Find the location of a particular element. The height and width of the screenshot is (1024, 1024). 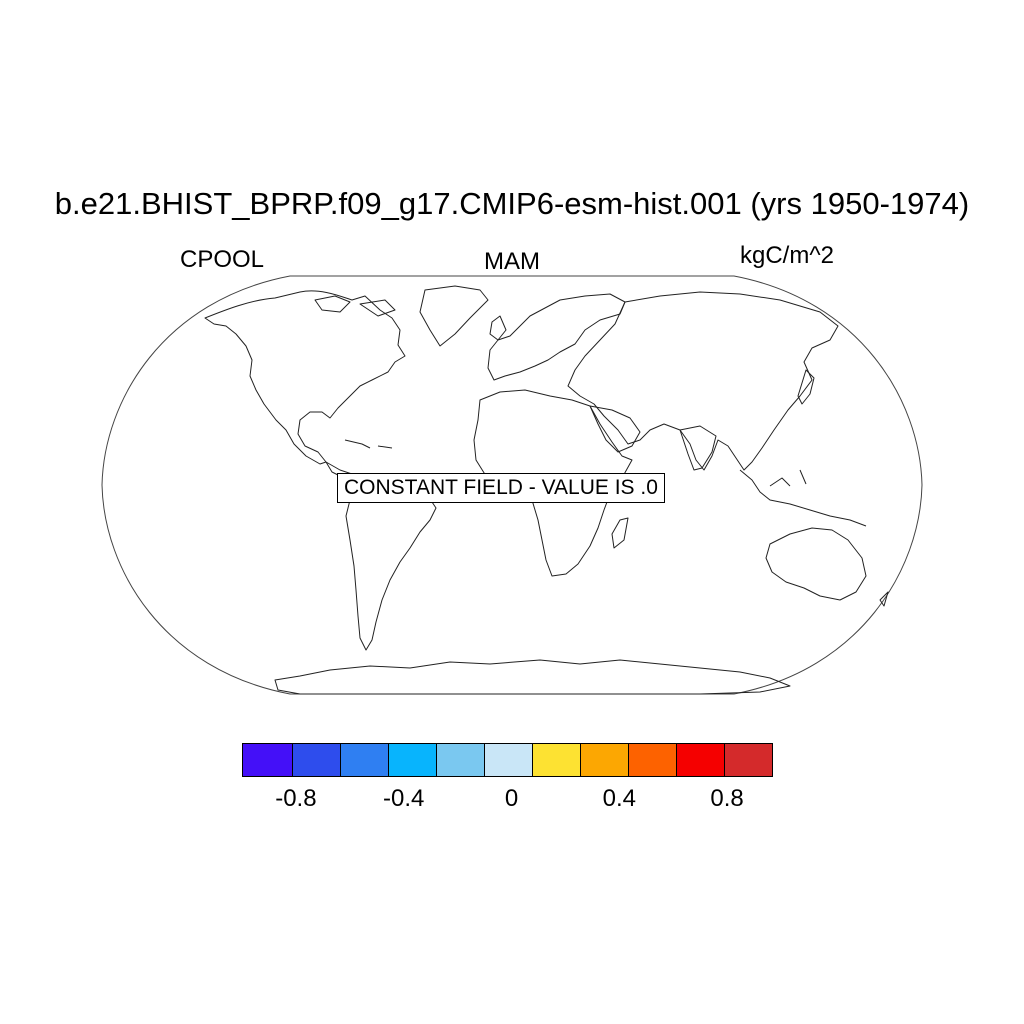

colorbar-tick-label: 0.4 is located at coordinates (619, 798).